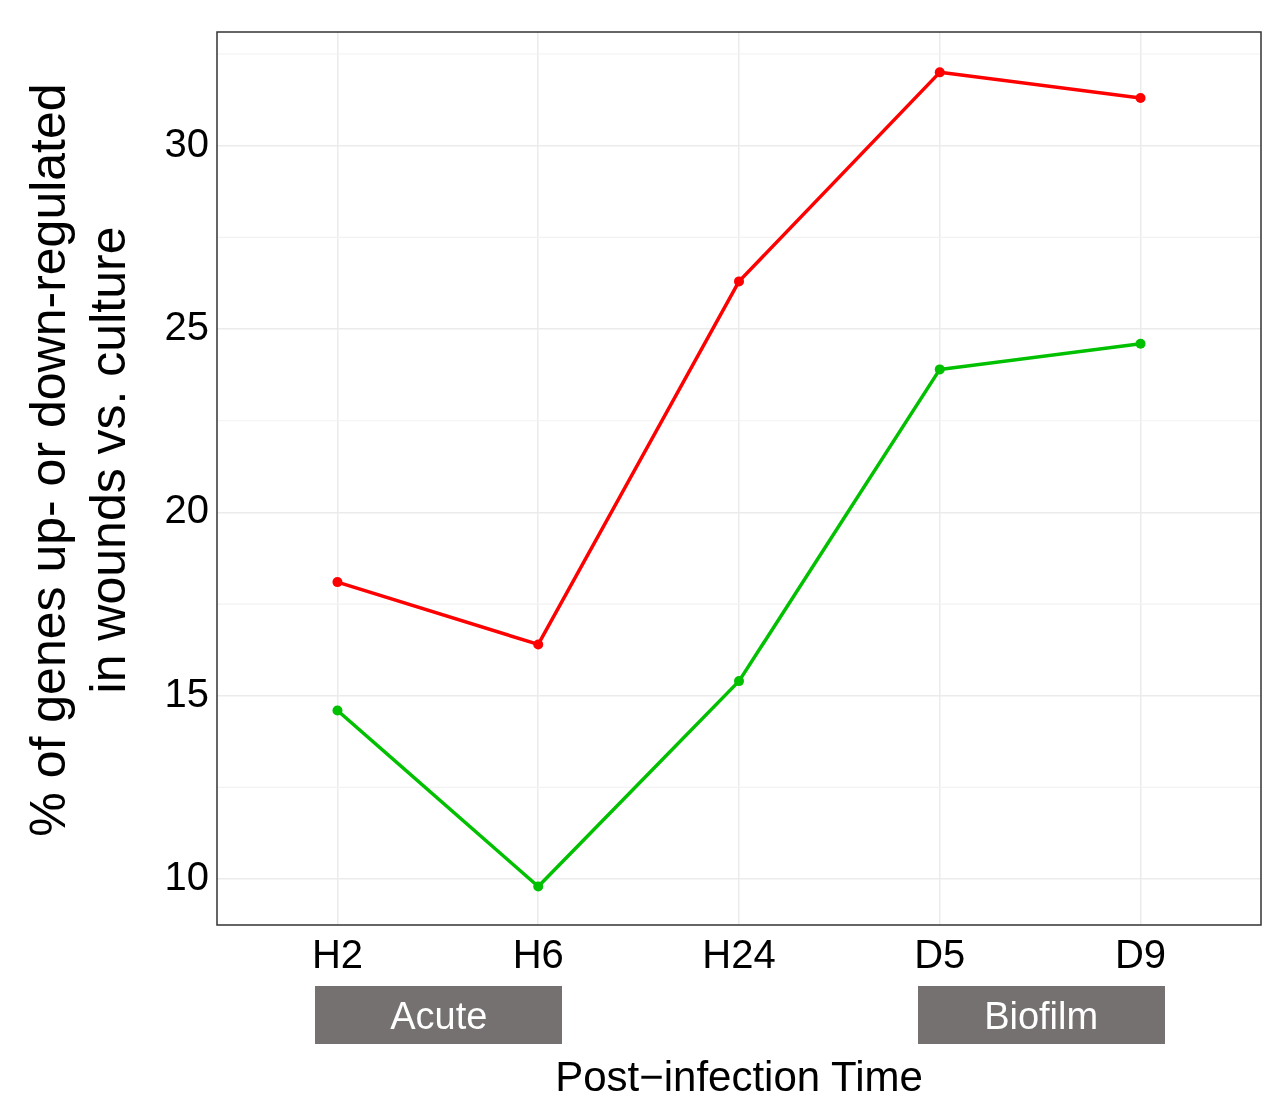 The height and width of the screenshot is (1105, 1266). Describe the element at coordinates (940, 954) in the screenshot. I see `x-tick-label: D5` at that location.